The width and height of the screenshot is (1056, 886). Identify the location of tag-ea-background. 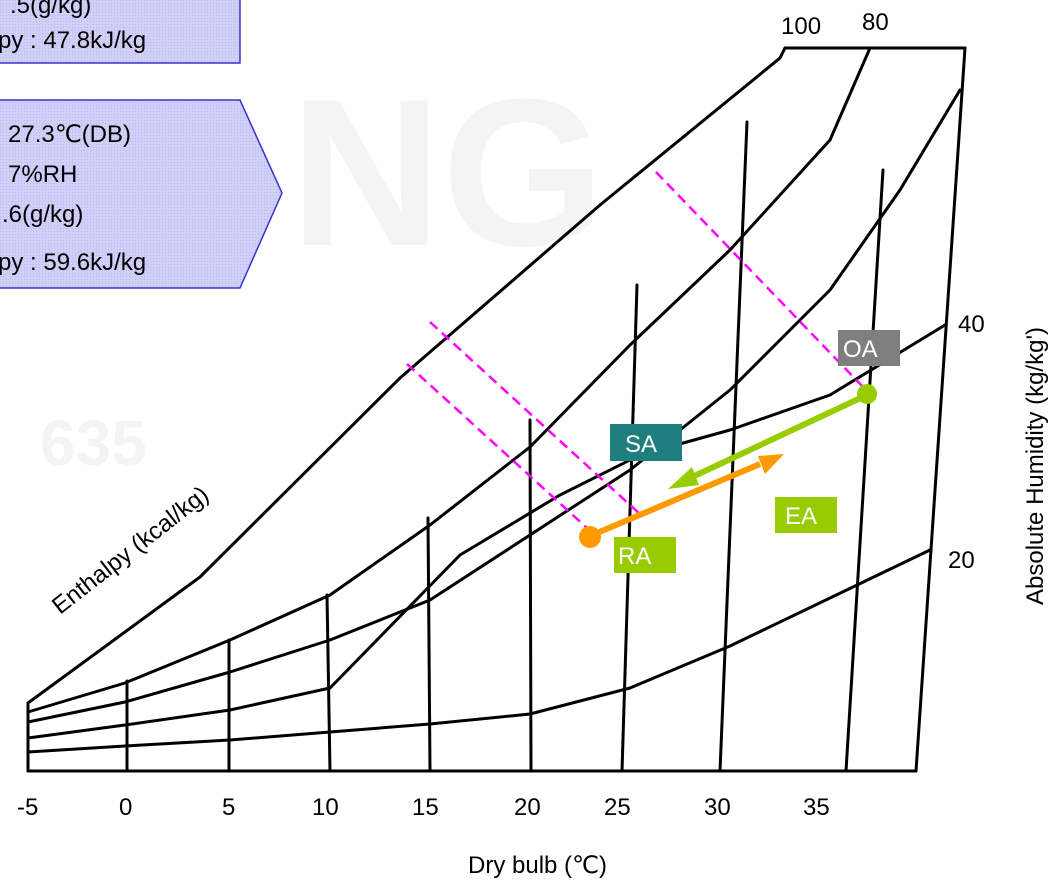
(806, 515).